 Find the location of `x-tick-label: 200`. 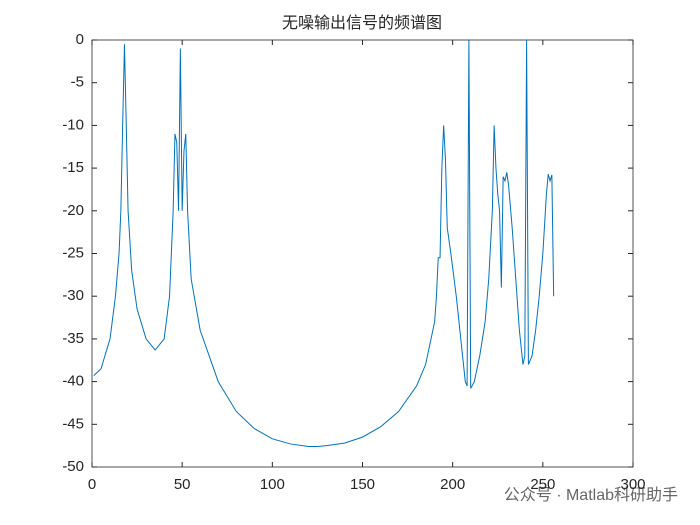

x-tick-label: 200 is located at coordinates (452, 484).